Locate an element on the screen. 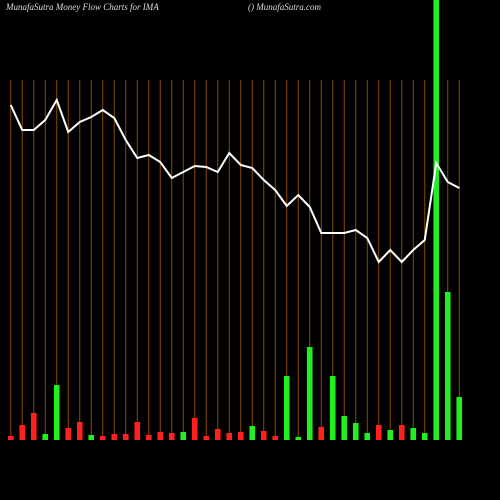 The width and height of the screenshot is (500, 500). chart-subtitle: () MunafaSutra.com is located at coordinates (284, 7).